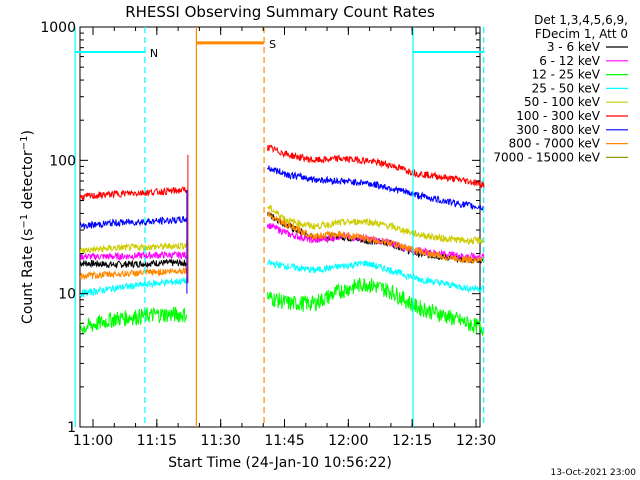 The image size is (640, 480). I want to click on y-axis-label-sup2: −1, so click(24, 143).